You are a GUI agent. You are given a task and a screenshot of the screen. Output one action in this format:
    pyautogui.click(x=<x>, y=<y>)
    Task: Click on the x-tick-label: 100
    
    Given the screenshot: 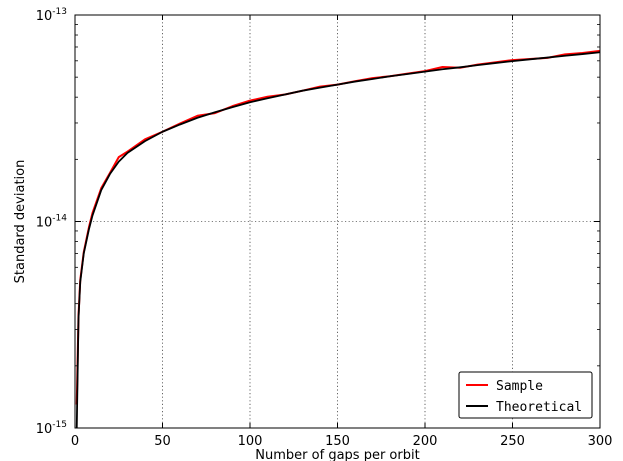 What is the action you would take?
    pyautogui.click(x=250, y=441)
    